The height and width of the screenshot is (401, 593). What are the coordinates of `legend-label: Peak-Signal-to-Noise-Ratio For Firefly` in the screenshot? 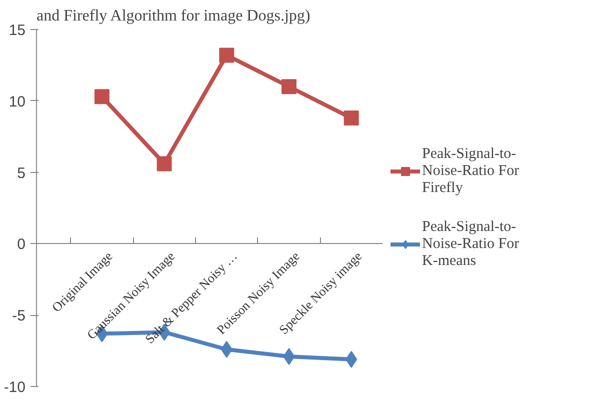 It's located at (471, 171).